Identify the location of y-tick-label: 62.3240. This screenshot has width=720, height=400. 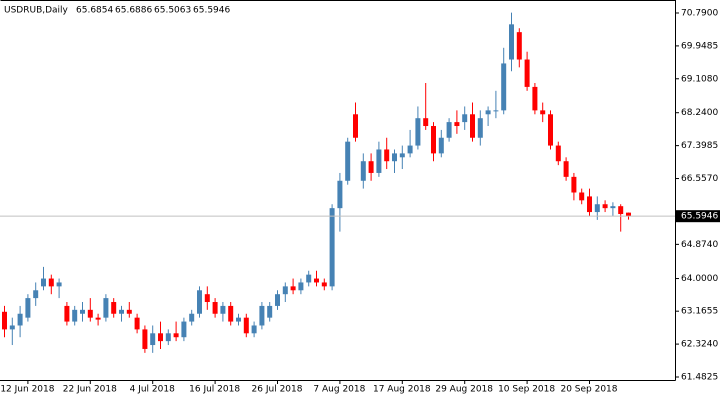
(699, 345).